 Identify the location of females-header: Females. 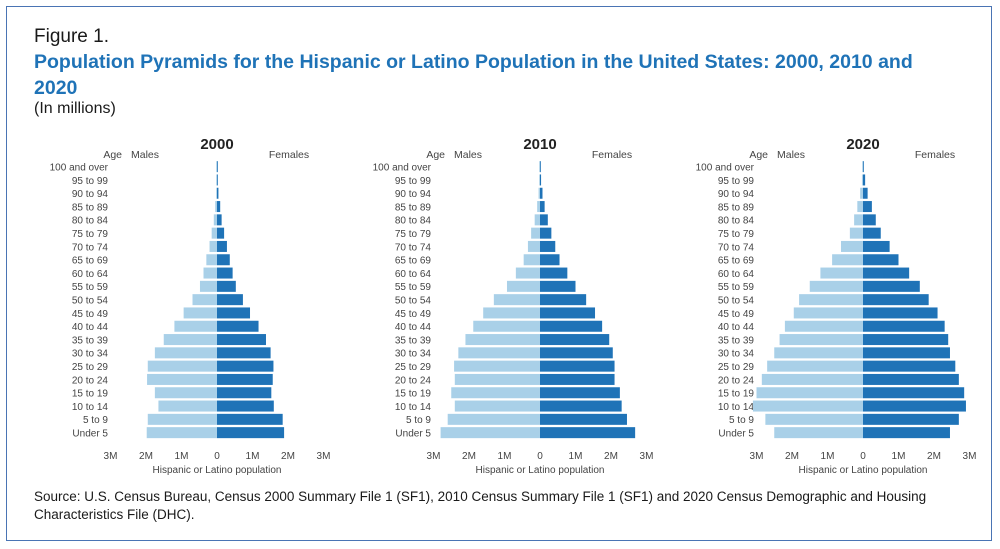
(612, 155).